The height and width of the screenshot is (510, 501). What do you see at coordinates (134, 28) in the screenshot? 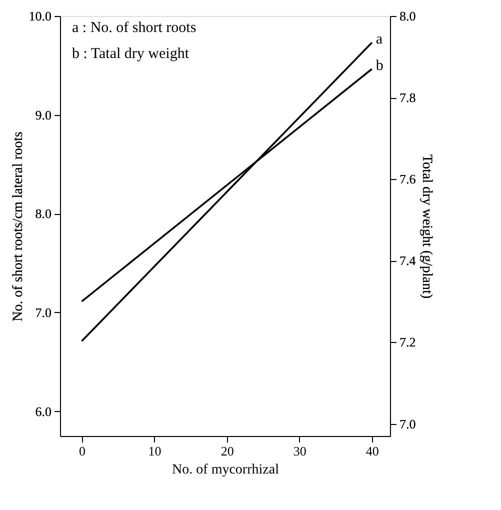
I see `annotation: a : No. of short roots` at bounding box center [134, 28].